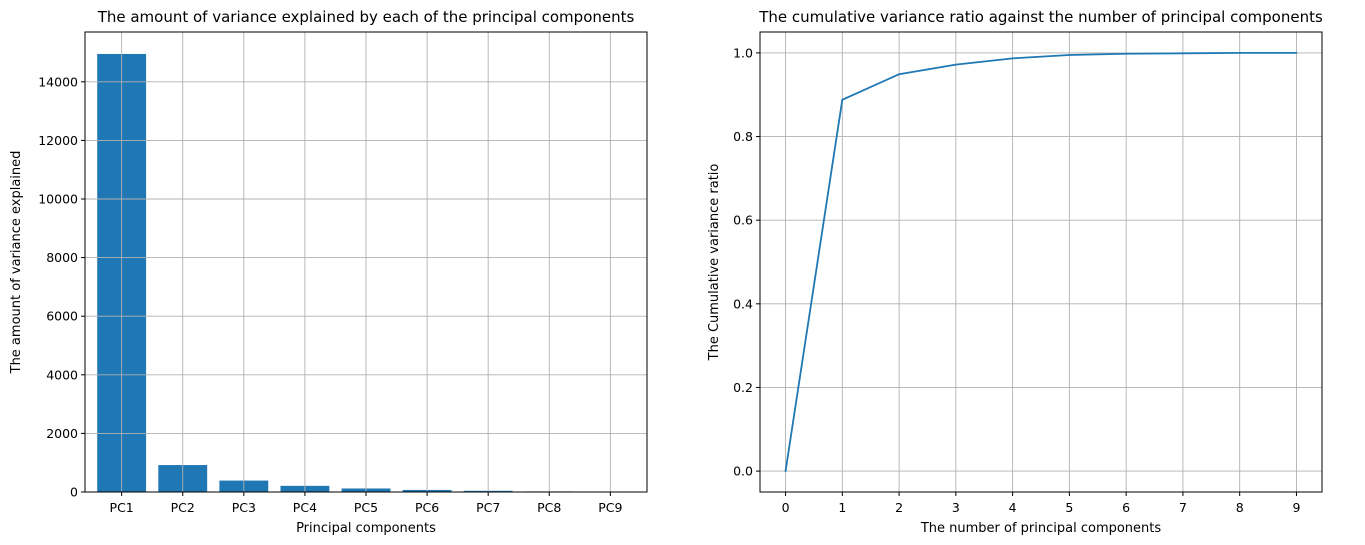 This screenshot has width=1365, height=545. I want to click on x-tick-label: 6, so click(1126, 507).